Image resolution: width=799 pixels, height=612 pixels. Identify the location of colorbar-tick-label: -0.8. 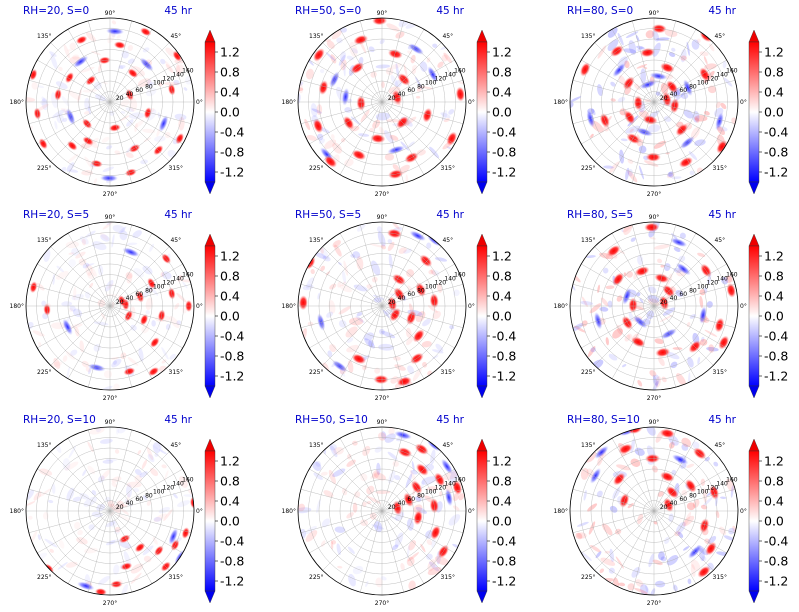
(232, 152).